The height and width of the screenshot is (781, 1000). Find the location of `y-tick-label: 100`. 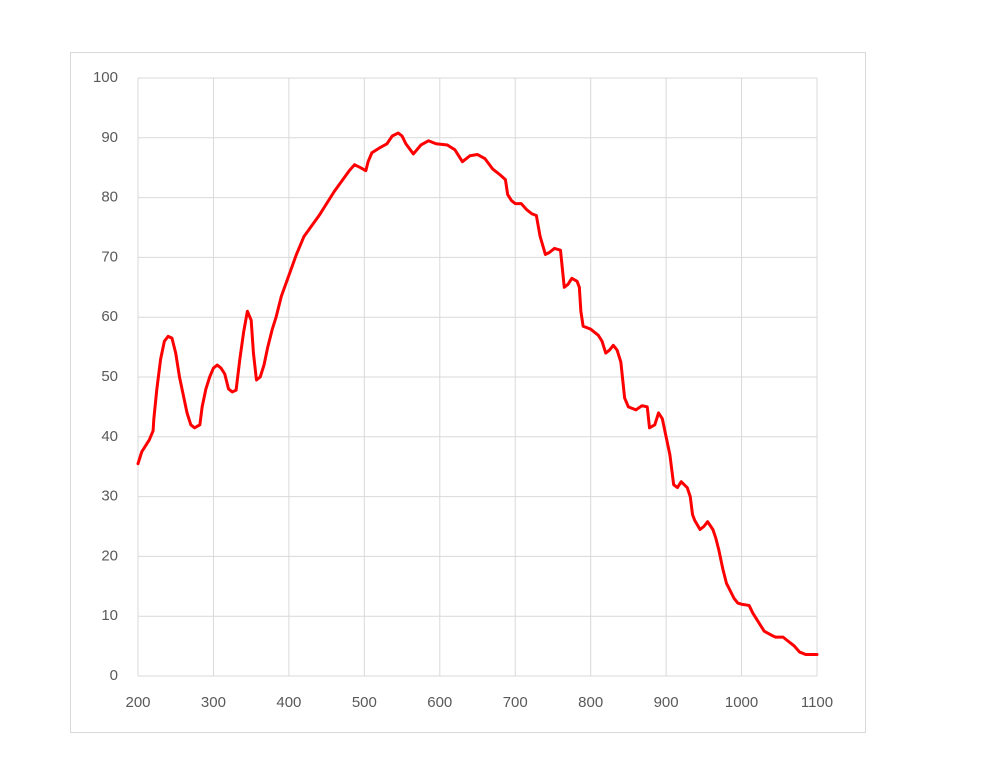

y-tick-label: 100 is located at coordinates (105, 77).